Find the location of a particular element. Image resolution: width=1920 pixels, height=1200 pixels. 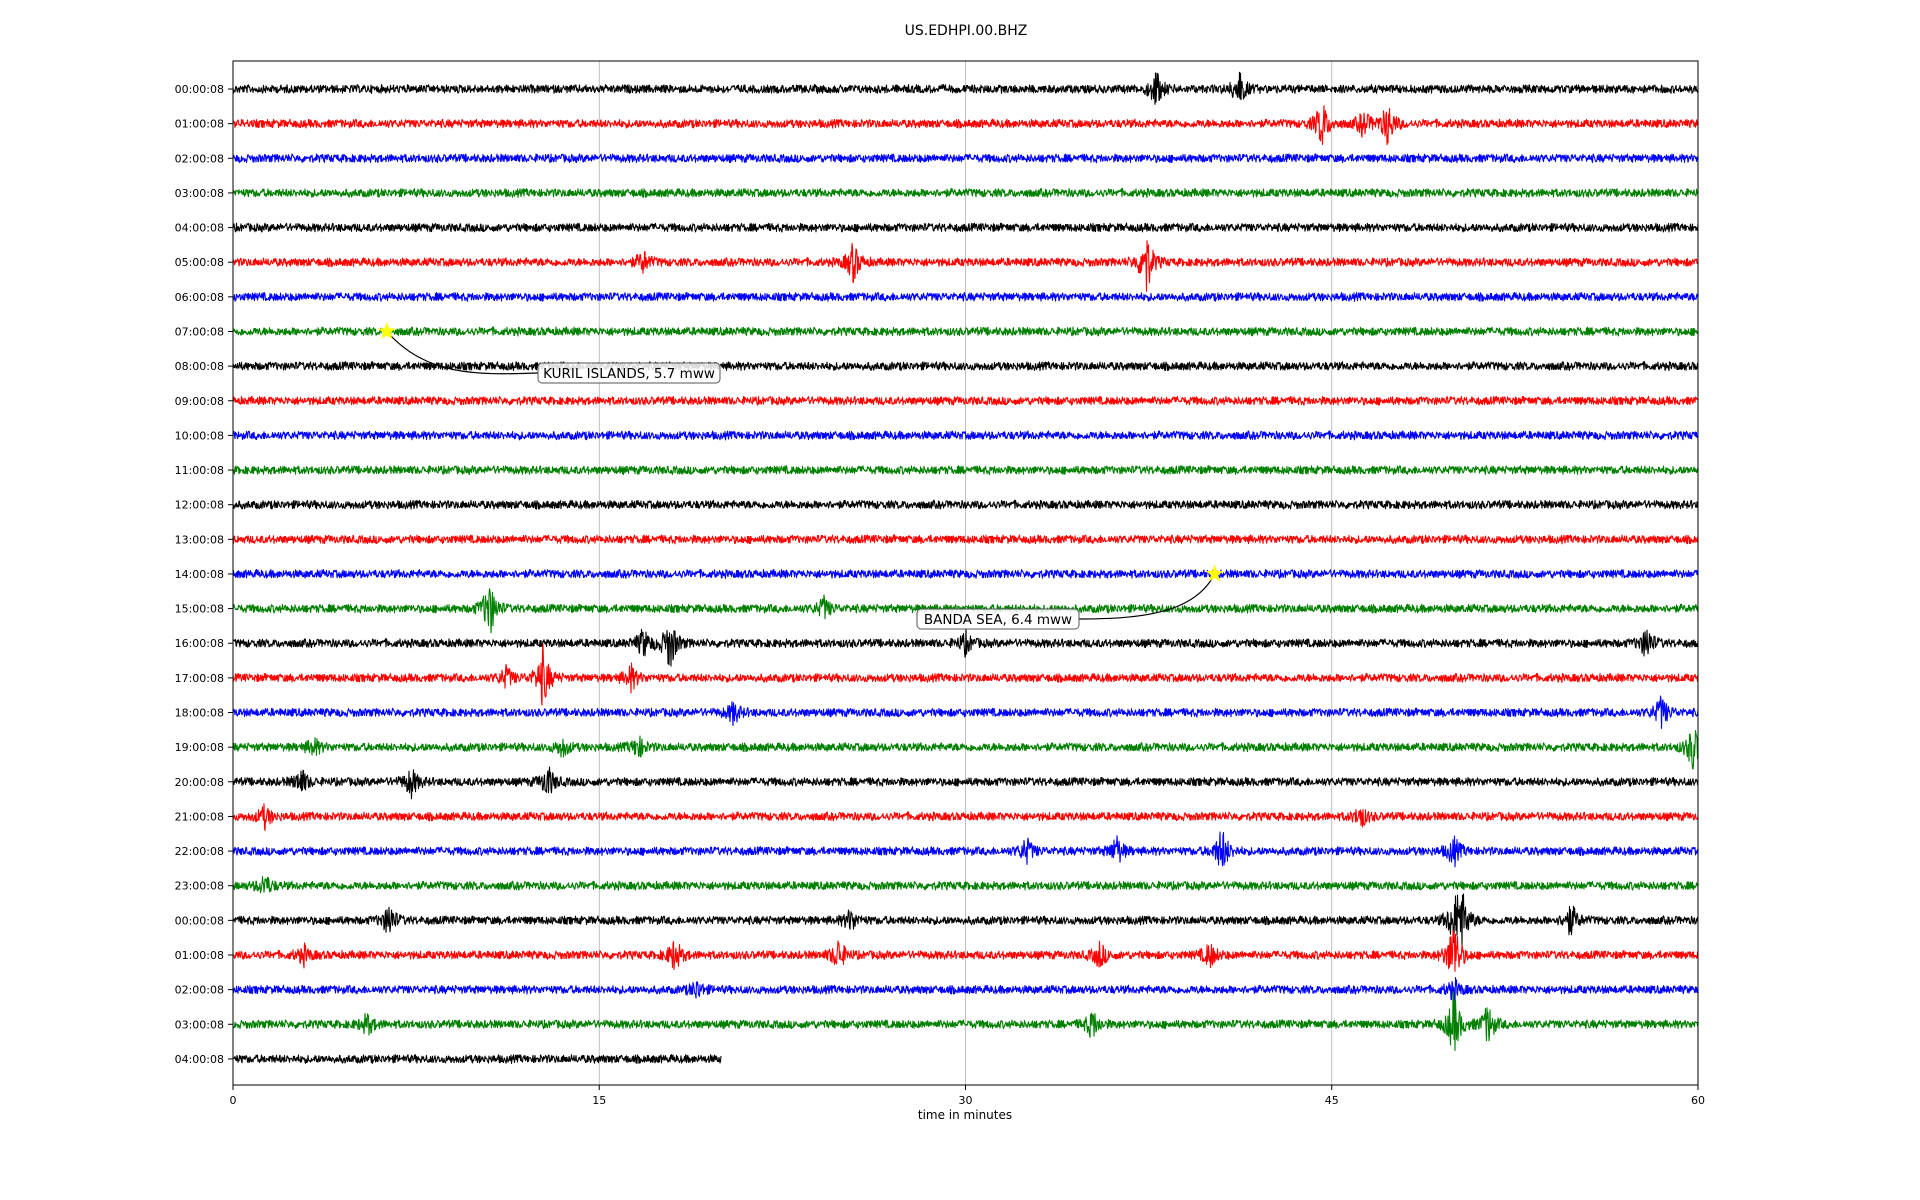

row-label: 18:00:08 is located at coordinates (199, 713).